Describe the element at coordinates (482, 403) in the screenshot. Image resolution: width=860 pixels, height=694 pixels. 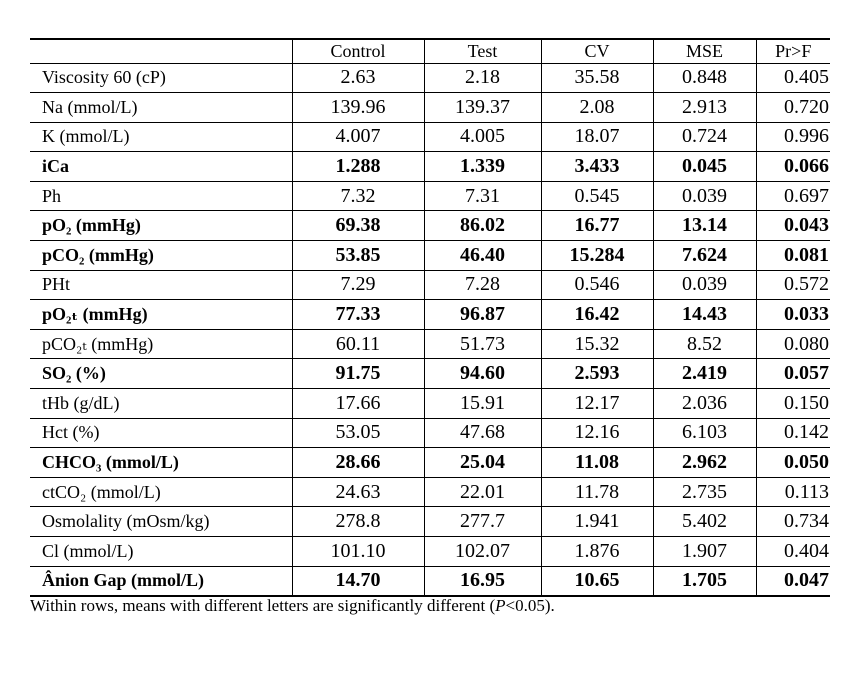
I see `test-value: 15.91` at that location.